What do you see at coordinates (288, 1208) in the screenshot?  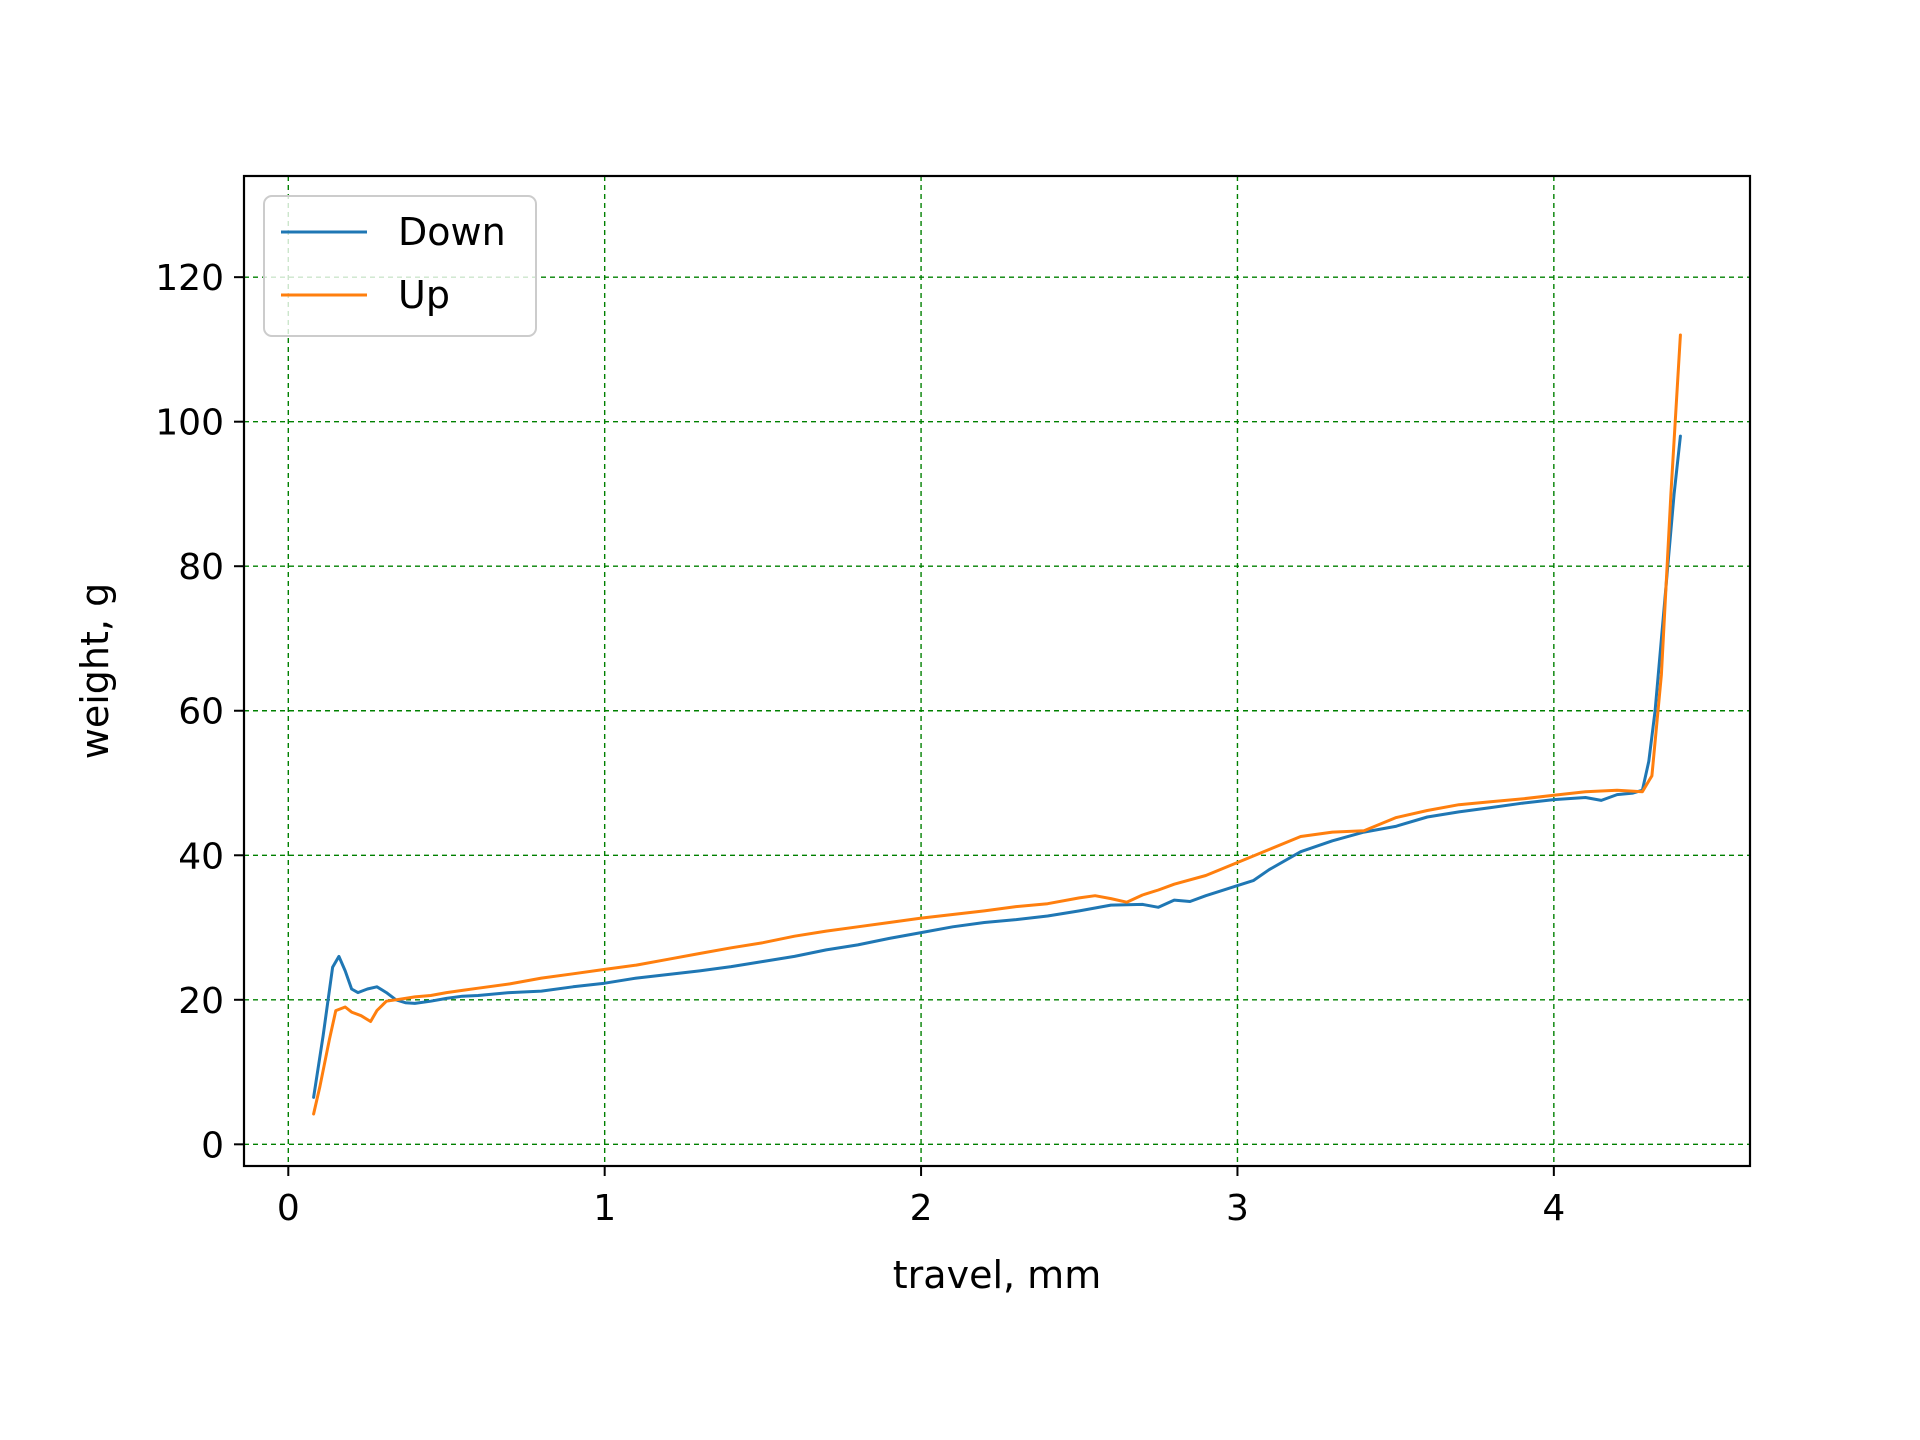 I see `x-tick-label: 0` at bounding box center [288, 1208].